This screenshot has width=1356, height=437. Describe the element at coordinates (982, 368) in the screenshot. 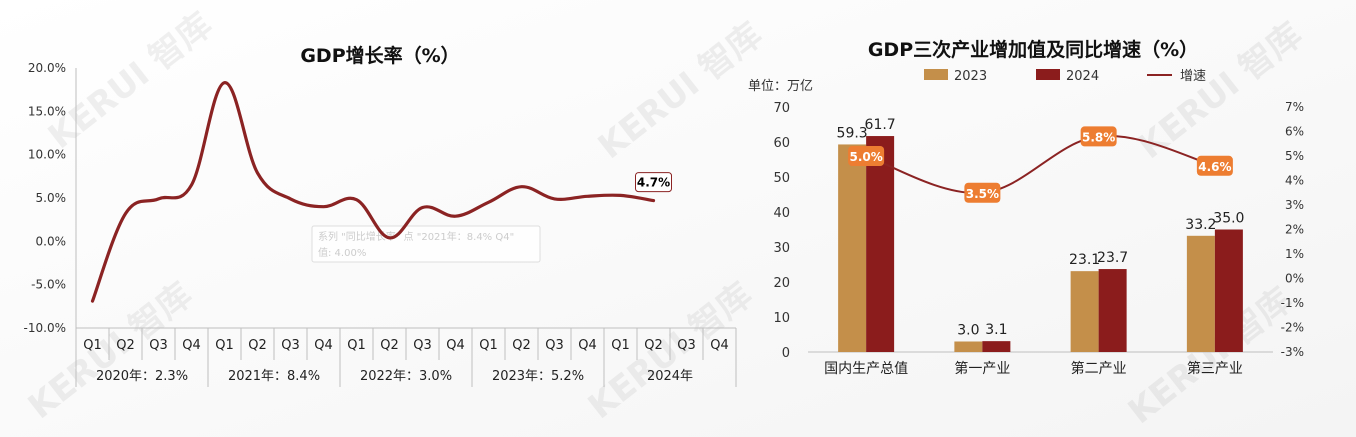

I see `category-label: 第一产业` at that location.